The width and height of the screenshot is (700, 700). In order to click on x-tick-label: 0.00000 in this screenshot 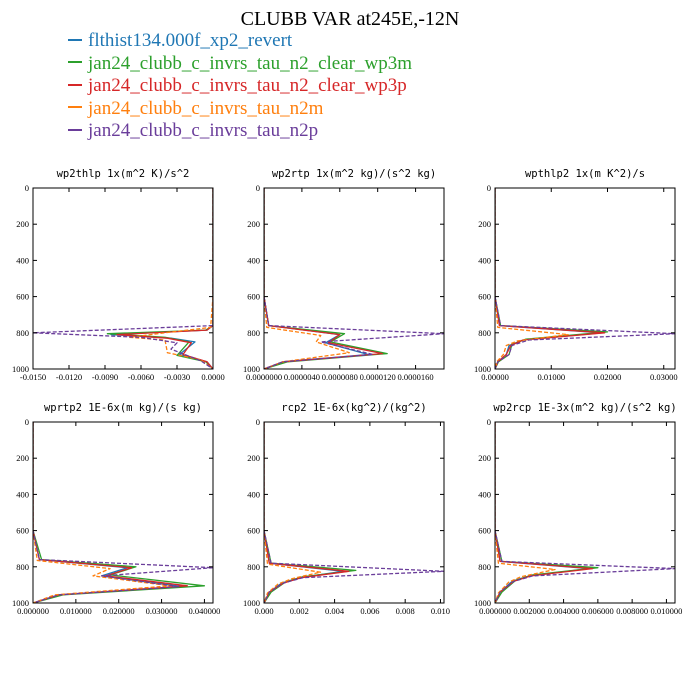, I will do `click(495, 377)`.